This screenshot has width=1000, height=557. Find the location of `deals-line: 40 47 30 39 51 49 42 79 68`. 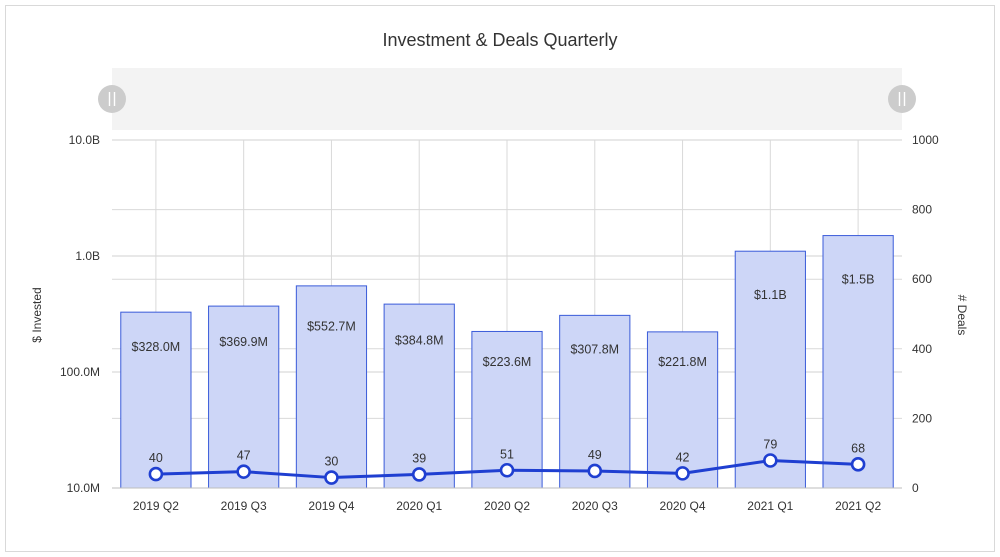

deals-line: 40 47 30 39 51 49 42 79 68 is located at coordinates (507, 461).